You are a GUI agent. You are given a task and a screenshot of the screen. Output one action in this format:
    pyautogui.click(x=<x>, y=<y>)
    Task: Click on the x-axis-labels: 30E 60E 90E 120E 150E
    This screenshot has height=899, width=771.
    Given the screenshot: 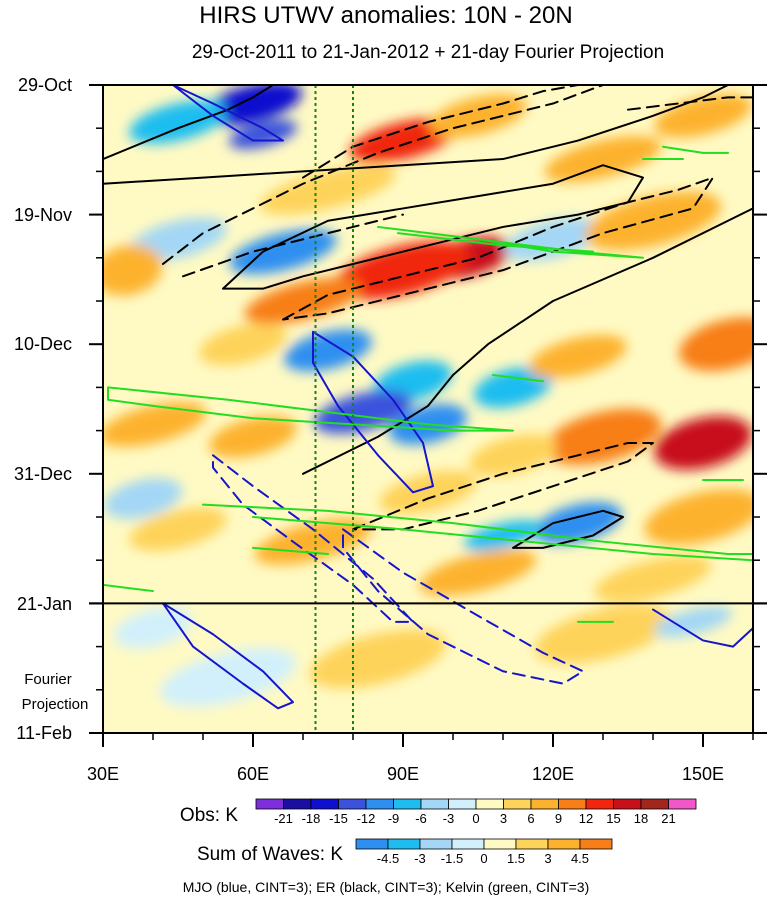 What is the action you would take?
    pyautogui.click(x=405, y=774)
    